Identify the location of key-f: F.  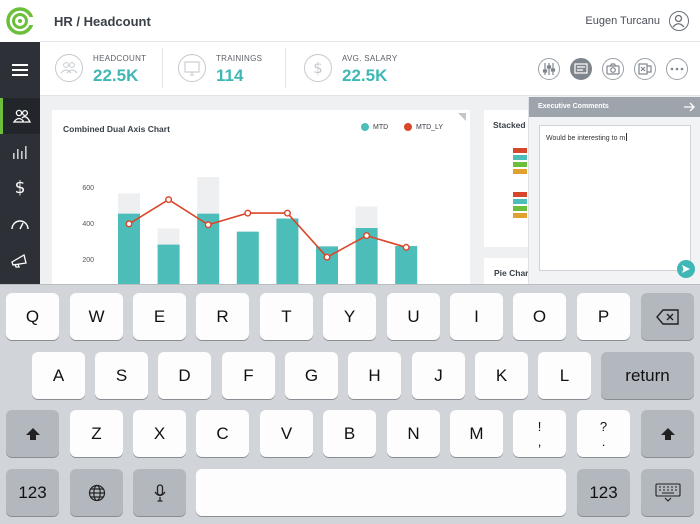
(248, 375).